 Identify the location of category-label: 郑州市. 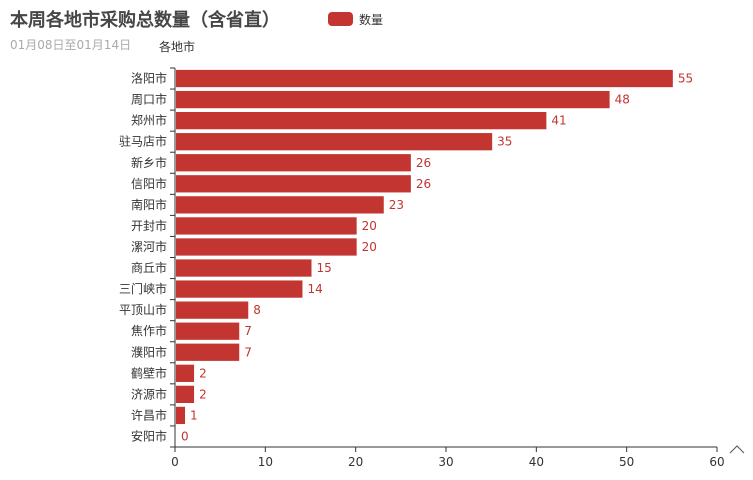
(149, 120).